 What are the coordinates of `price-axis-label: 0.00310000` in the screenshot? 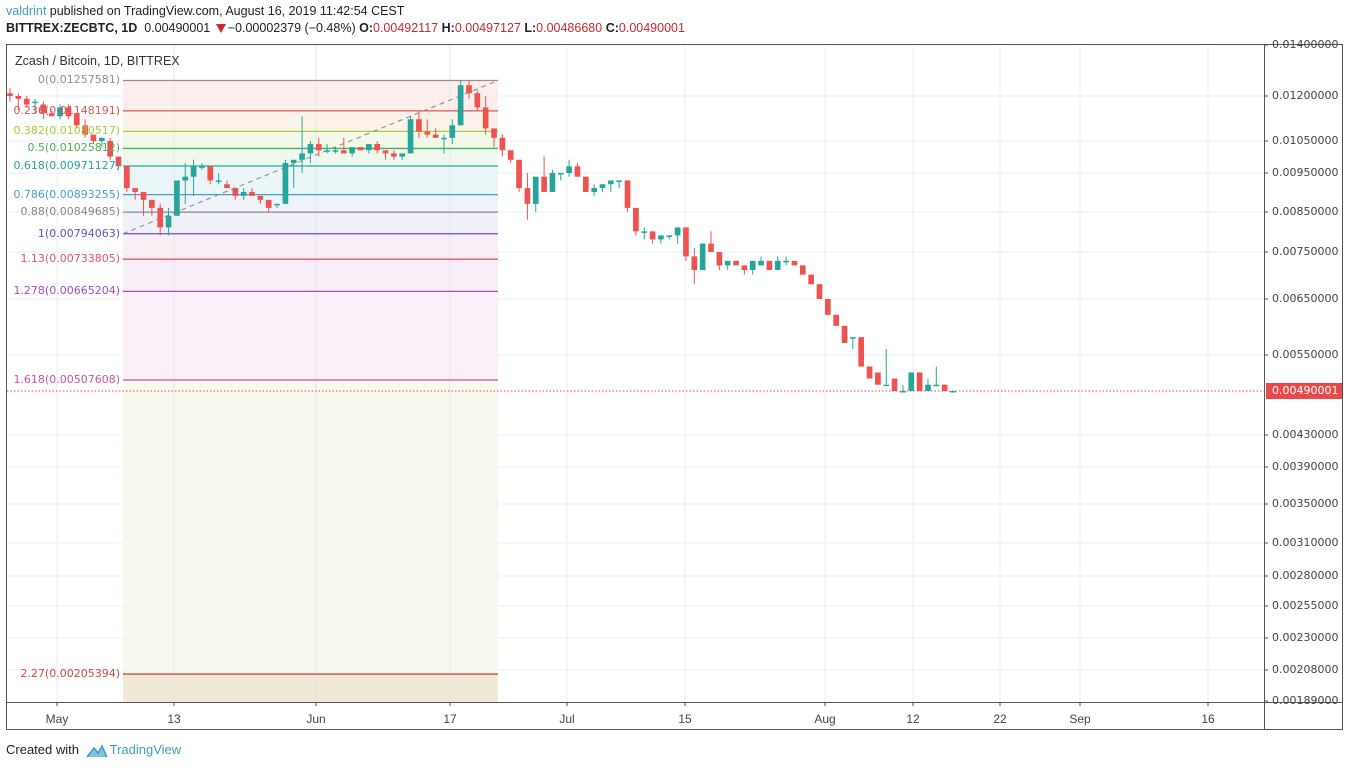 It's located at (1305, 542).